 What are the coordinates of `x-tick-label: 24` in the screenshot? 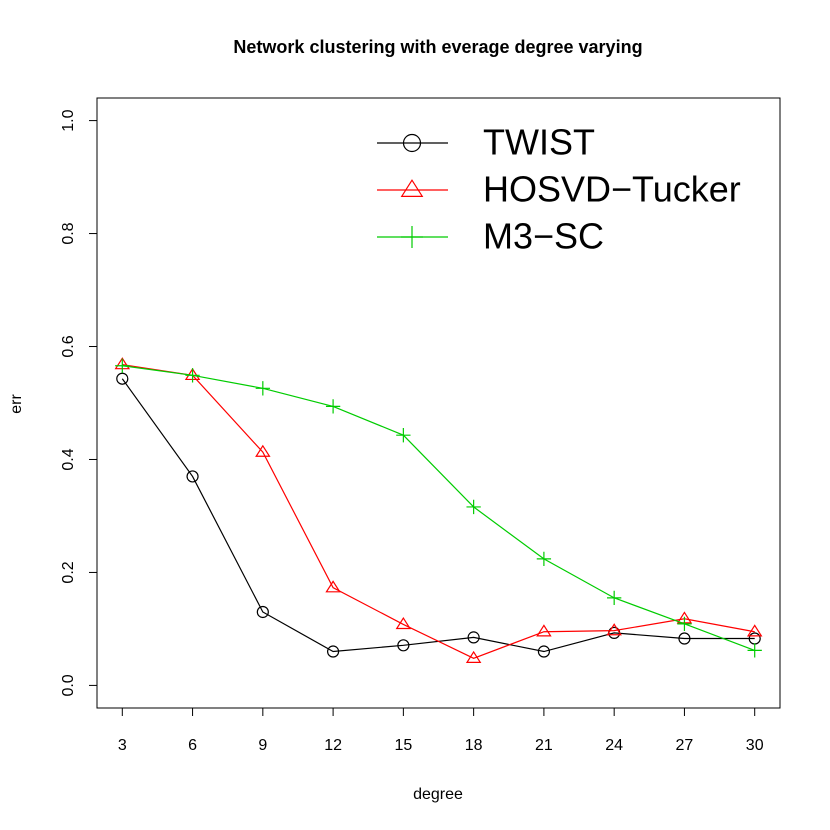 It's located at (614, 745).